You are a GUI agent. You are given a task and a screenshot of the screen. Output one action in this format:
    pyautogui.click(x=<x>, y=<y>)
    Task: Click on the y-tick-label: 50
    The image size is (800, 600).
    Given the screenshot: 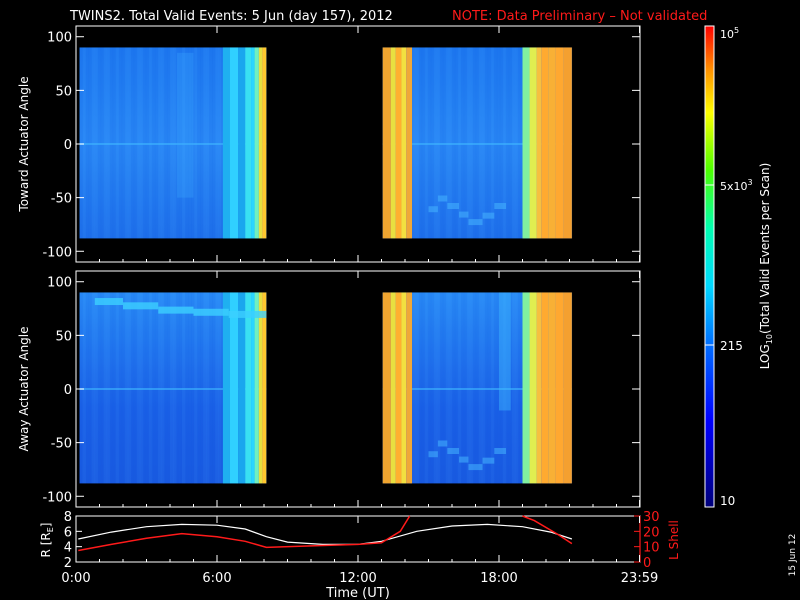 What is the action you would take?
    pyautogui.click(x=63, y=336)
    